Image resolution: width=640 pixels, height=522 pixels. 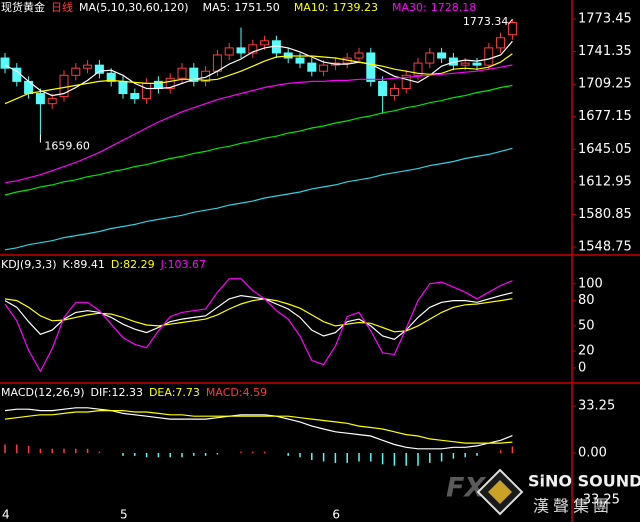 I want to click on y-tick-label: 1677.15, so click(x=605, y=116).